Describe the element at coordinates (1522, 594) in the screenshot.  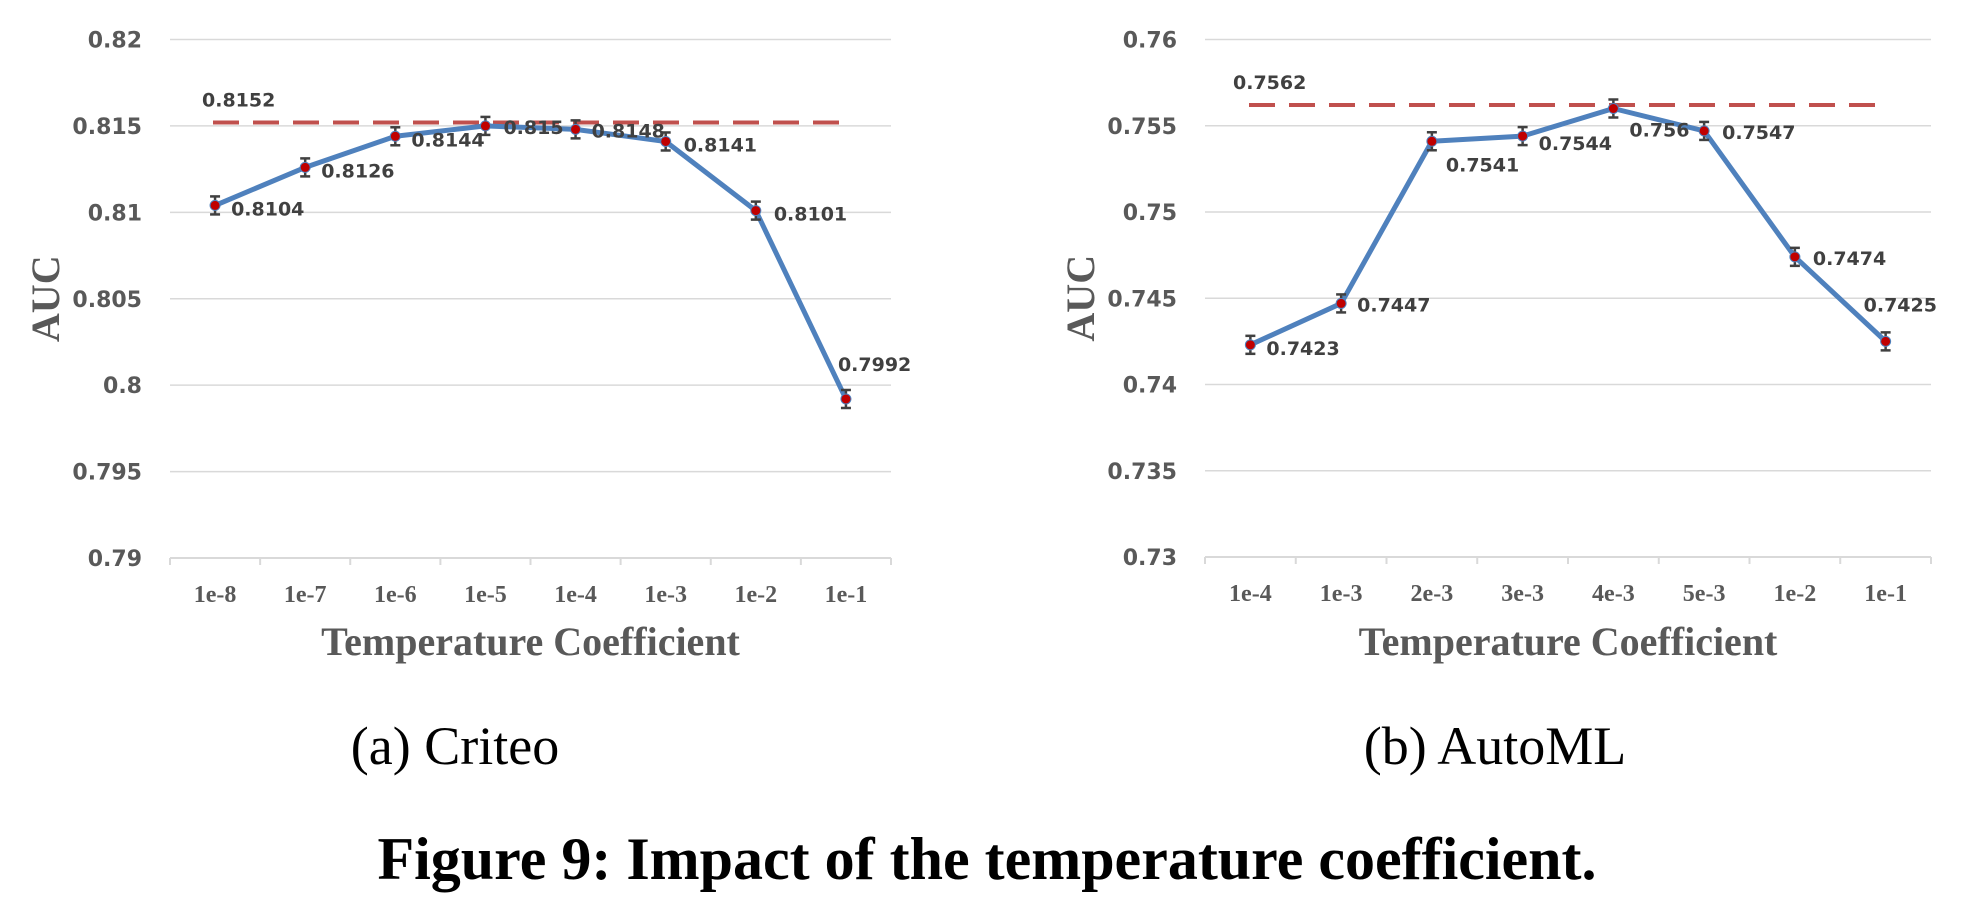
I see `x-tick-label: 3e-3` at that location.